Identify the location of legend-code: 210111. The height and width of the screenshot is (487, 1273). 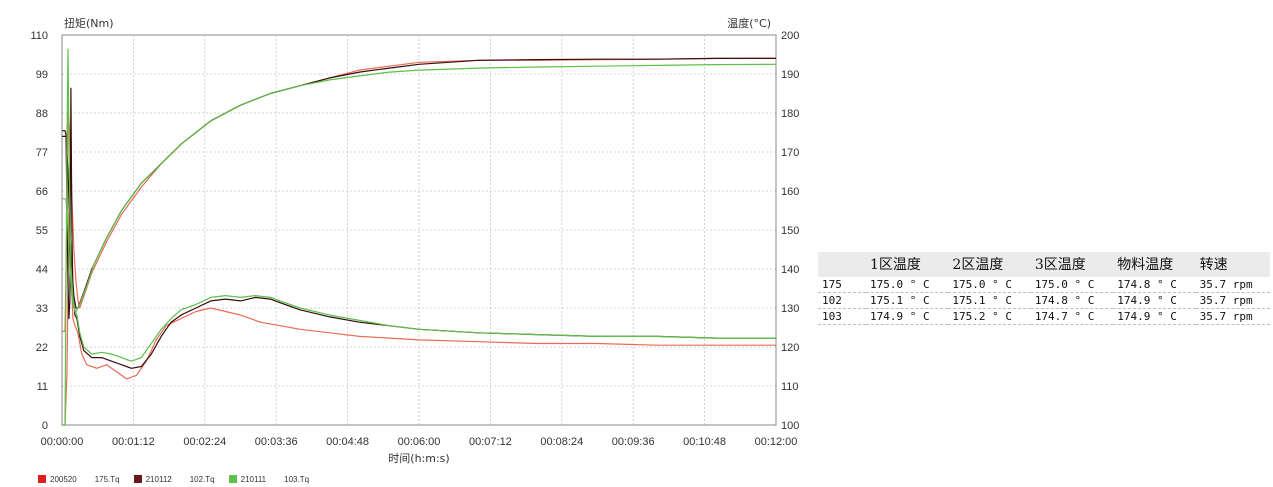
(253, 479).